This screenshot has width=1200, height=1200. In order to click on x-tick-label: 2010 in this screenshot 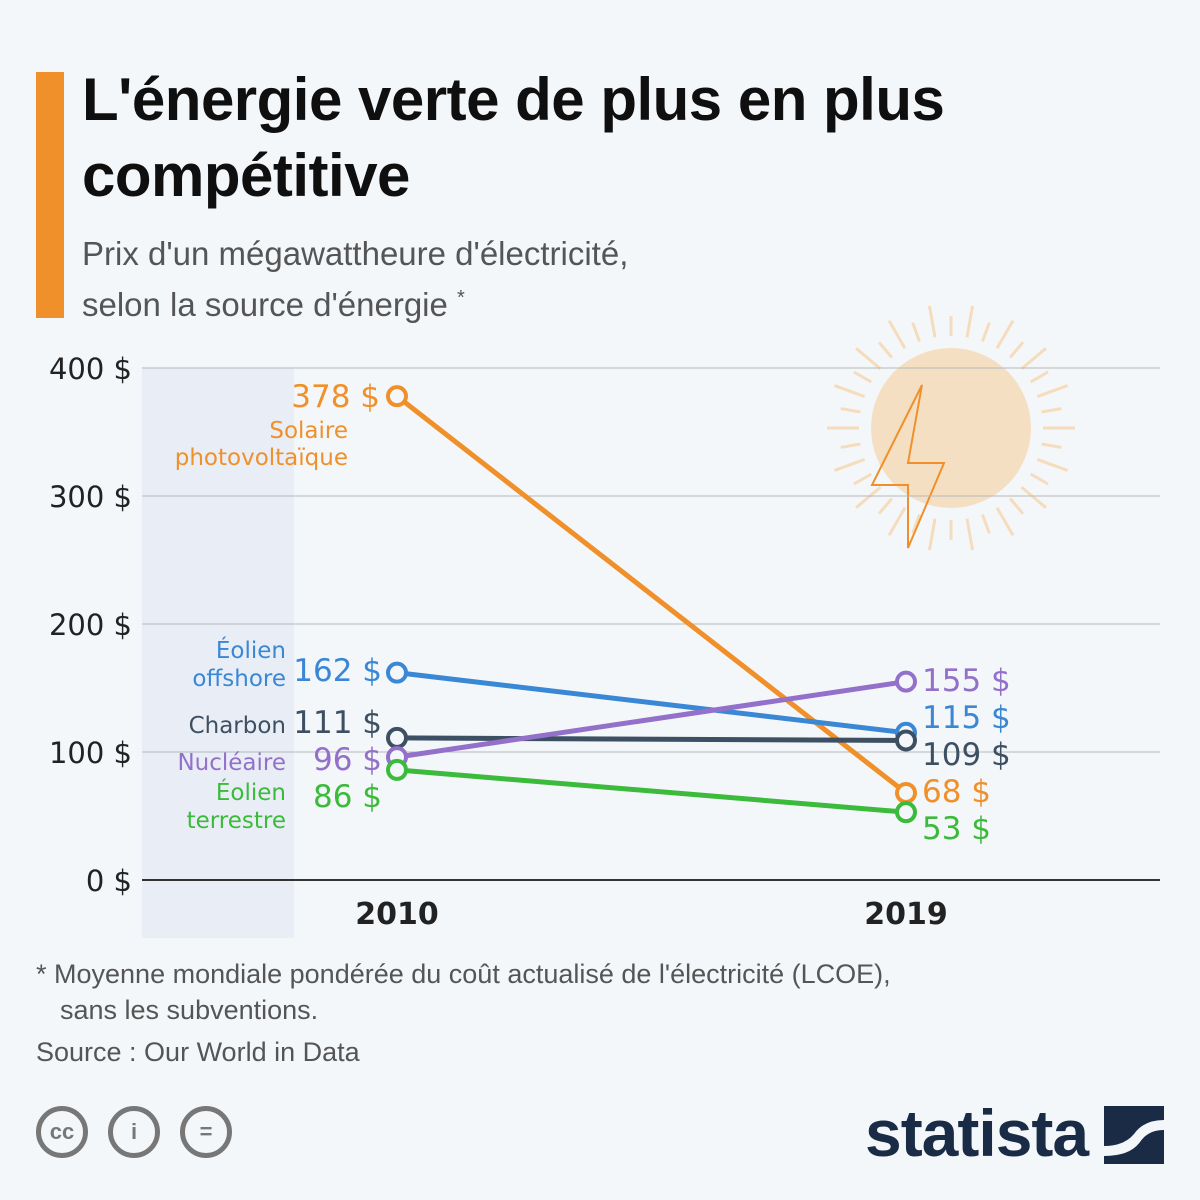, I will do `click(397, 914)`.